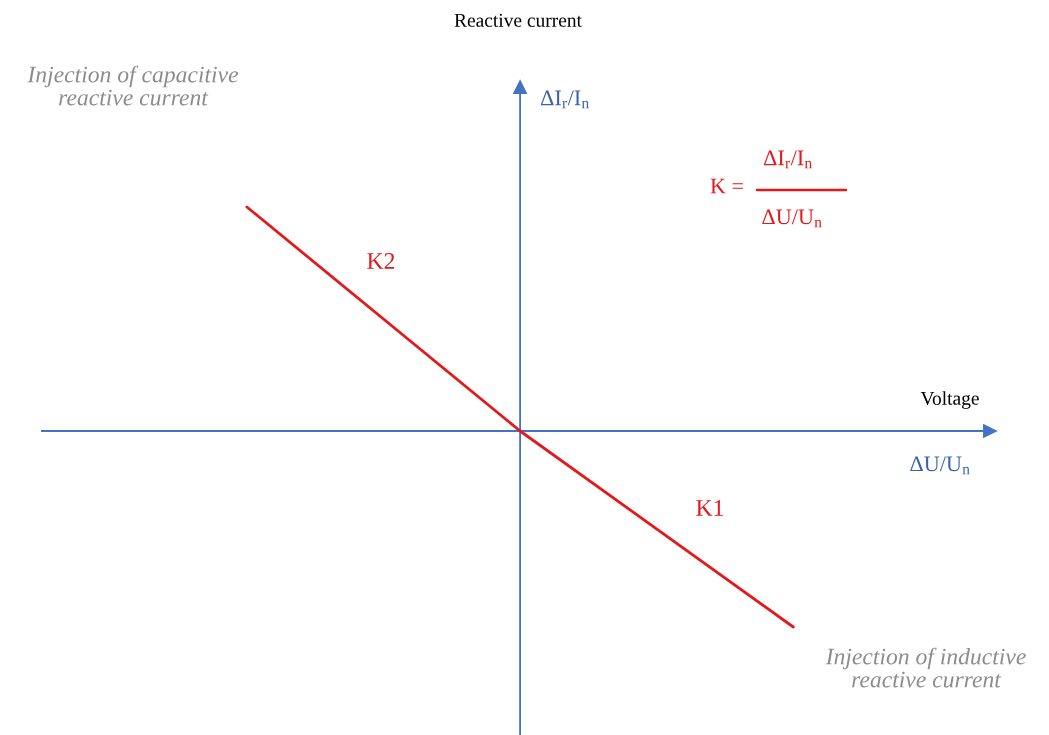 This screenshot has height=735, width=1049. What do you see at coordinates (133, 85) in the screenshot?
I see `text: Injection of capacitive reactive current` at bounding box center [133, 85].